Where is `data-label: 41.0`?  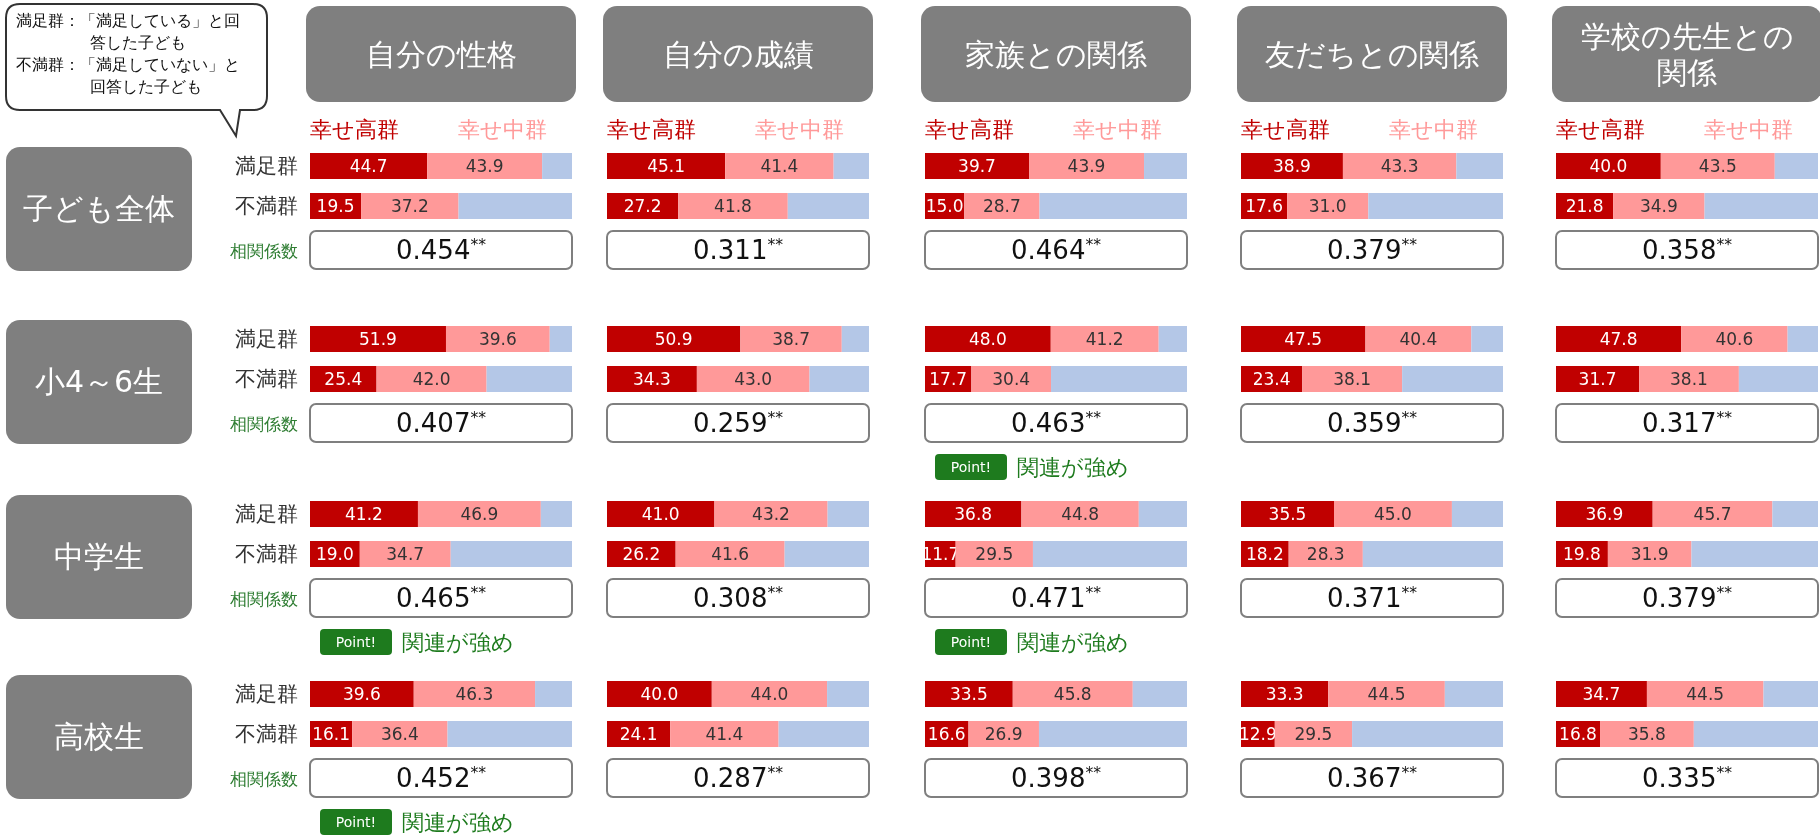 data-label: 41.0 is located at coordinates (660, 514).